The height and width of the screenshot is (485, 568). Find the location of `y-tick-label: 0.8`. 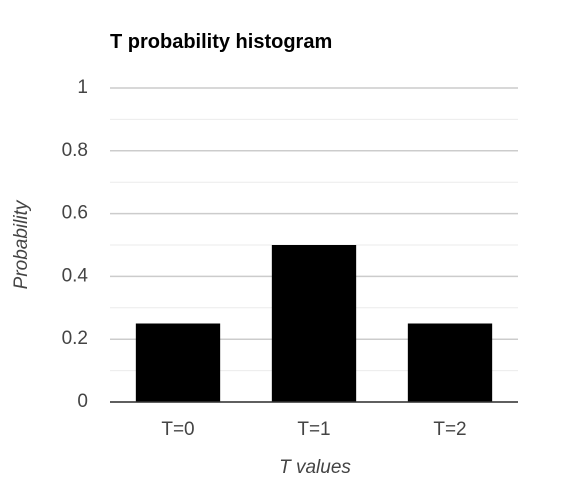

y-tick-label: 0.8 is located at coordinates (75, 150).